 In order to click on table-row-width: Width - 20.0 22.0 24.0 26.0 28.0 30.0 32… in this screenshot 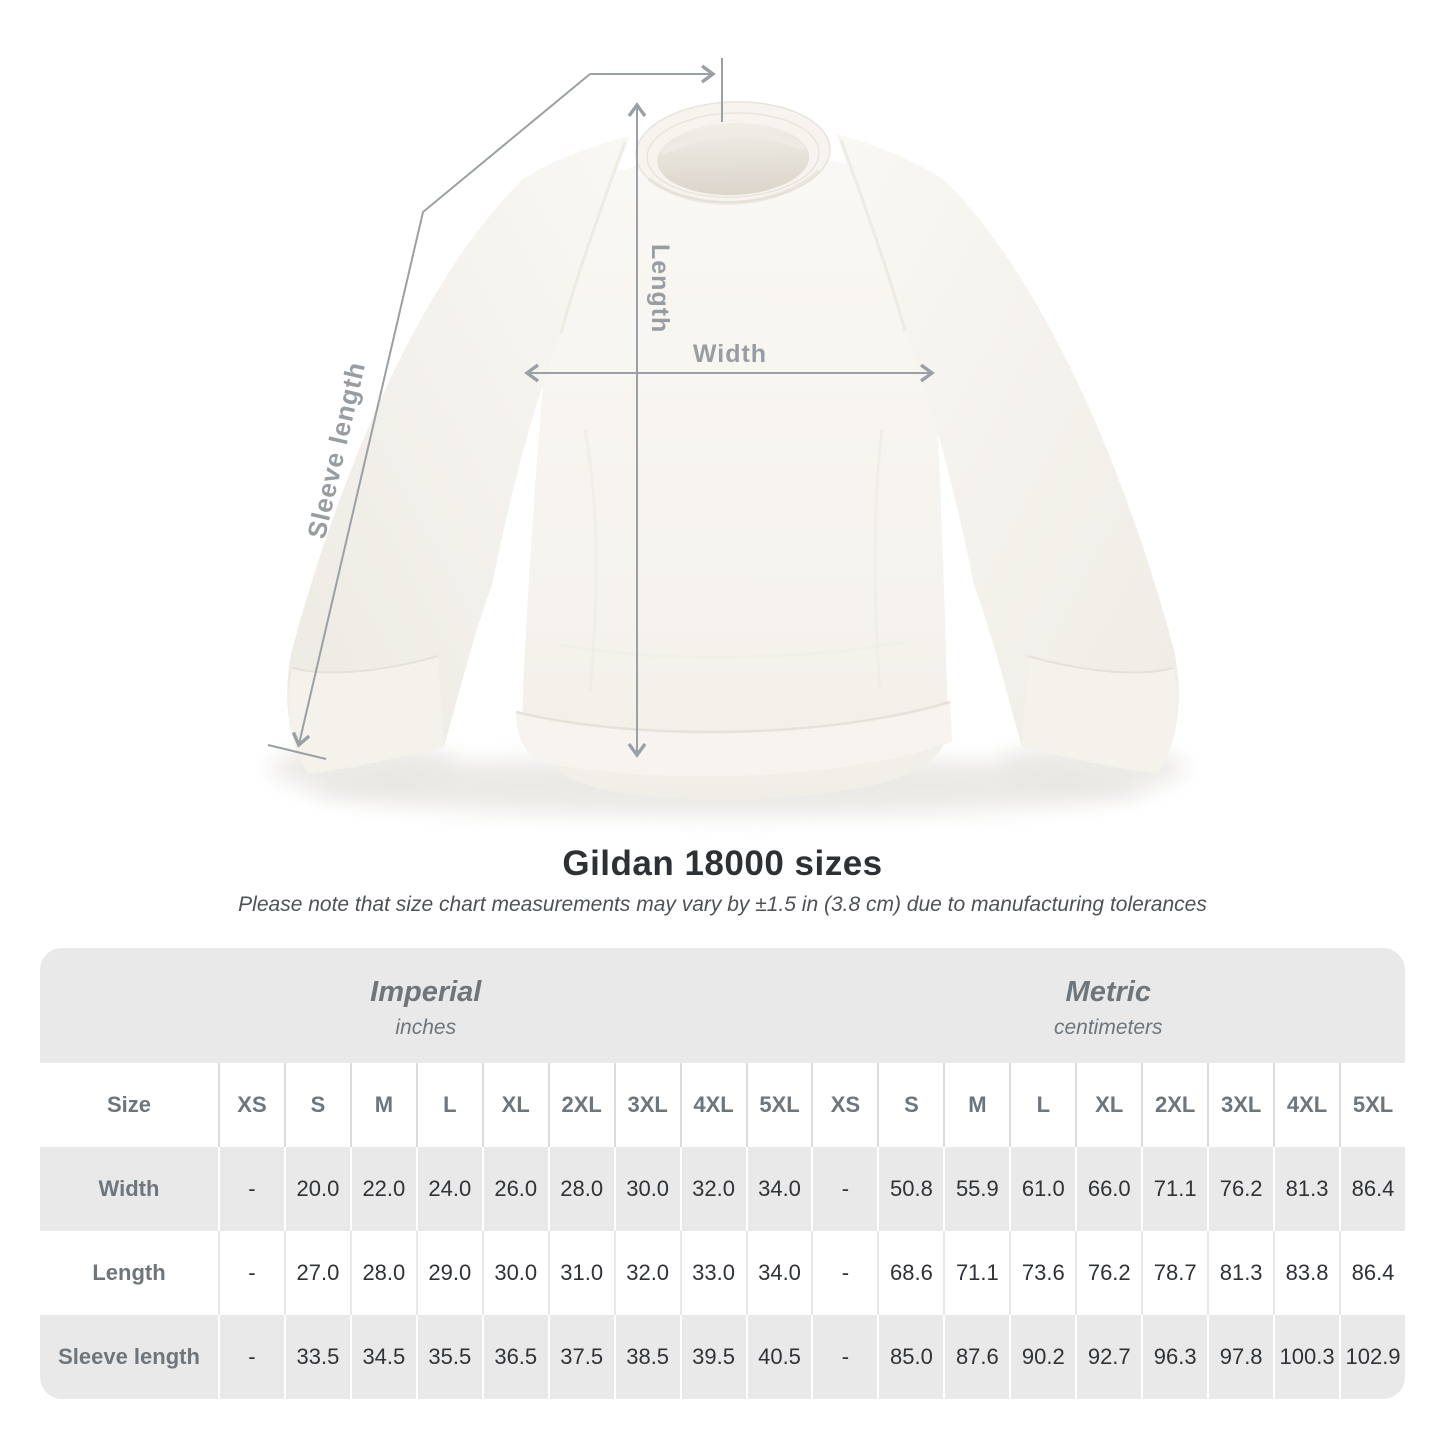, I will do `click(722, 1189)`.